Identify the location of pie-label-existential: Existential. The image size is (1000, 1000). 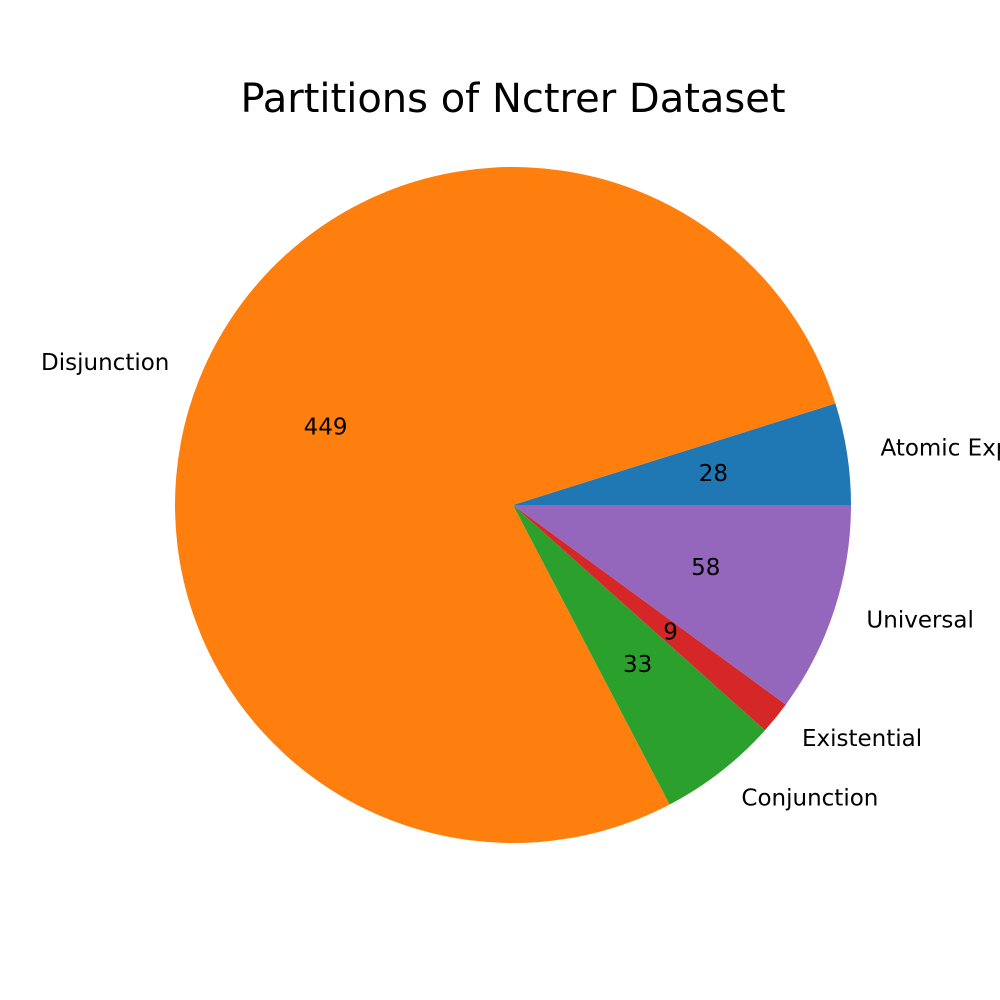
(862, 739).